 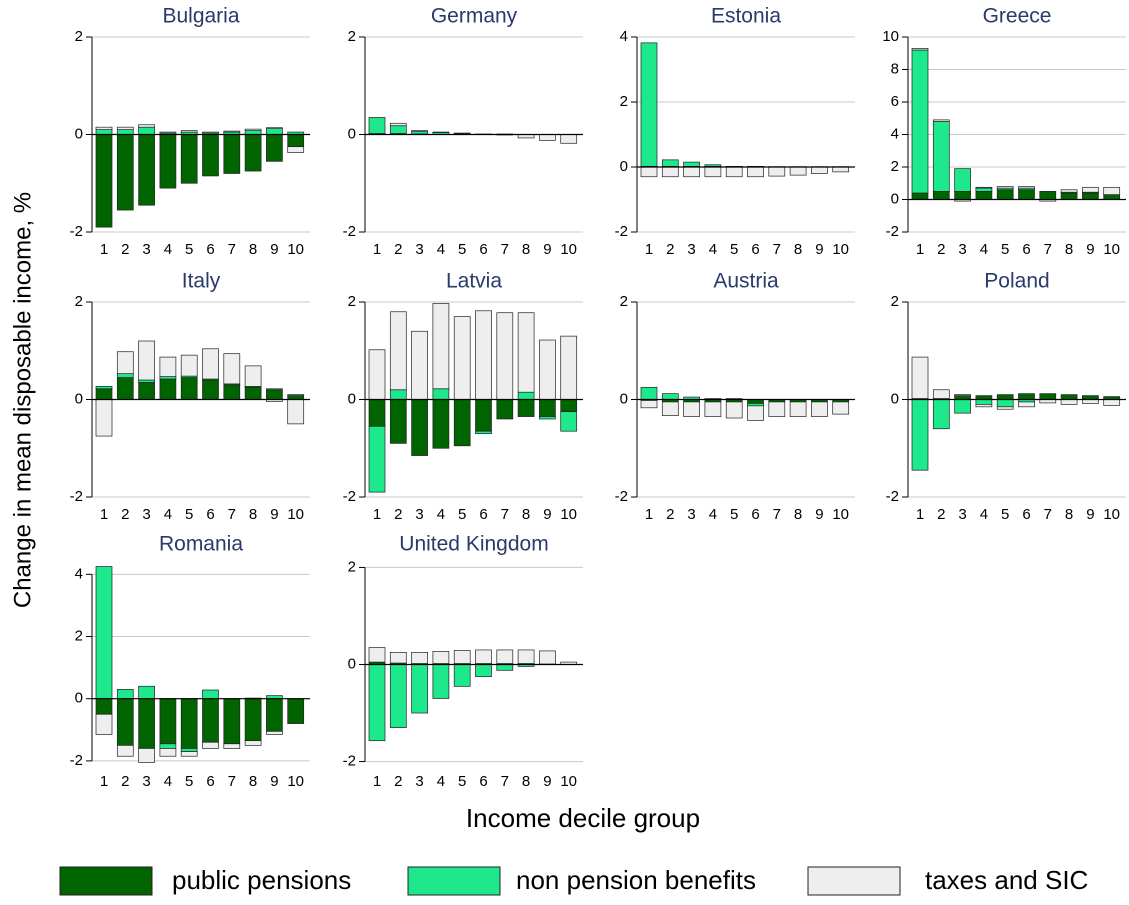 What do you see at coordinates (941, 249) in the screenshot?
I see `x-tick-label: 2` at bounding box center [941, 249].